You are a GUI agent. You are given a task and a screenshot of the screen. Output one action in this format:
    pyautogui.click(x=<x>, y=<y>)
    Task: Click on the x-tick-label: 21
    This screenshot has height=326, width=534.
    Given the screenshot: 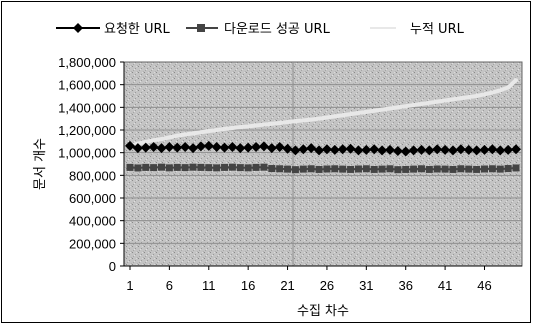 What is the action you would take?
    pyautogui.click(x=287, y=285)
    